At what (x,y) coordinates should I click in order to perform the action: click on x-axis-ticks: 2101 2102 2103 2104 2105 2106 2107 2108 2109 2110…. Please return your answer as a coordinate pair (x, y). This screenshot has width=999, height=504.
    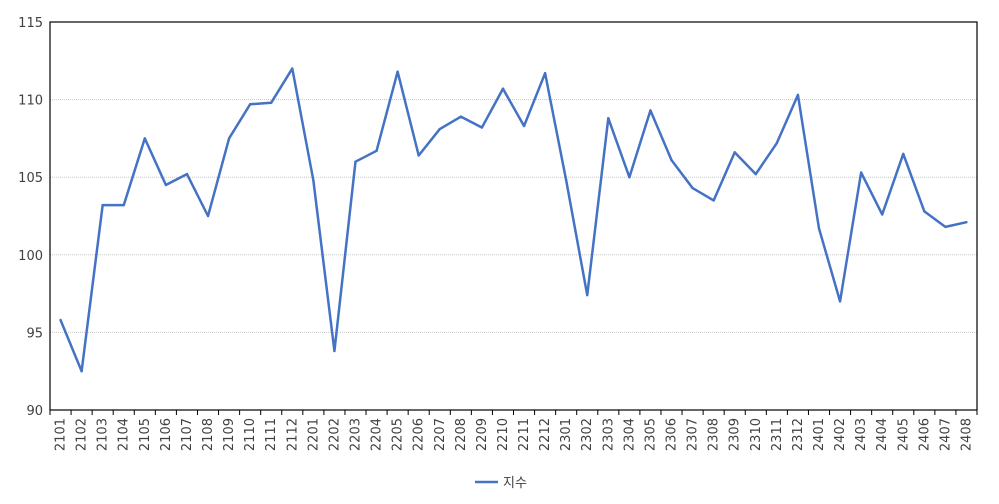
    Looking at the image, I should click on (513, 430).